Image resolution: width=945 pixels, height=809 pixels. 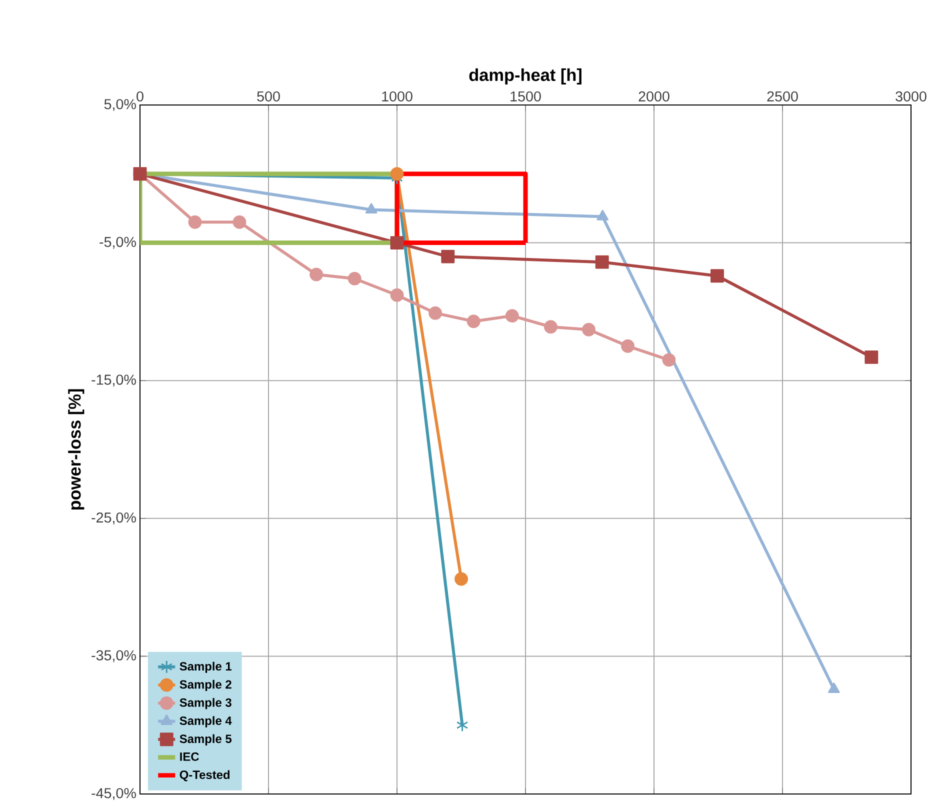 What do you see at coordinates (114, 794) in the screenshot?
I see `y-tick-label: -45,0%` at bounding box center [114, 794].